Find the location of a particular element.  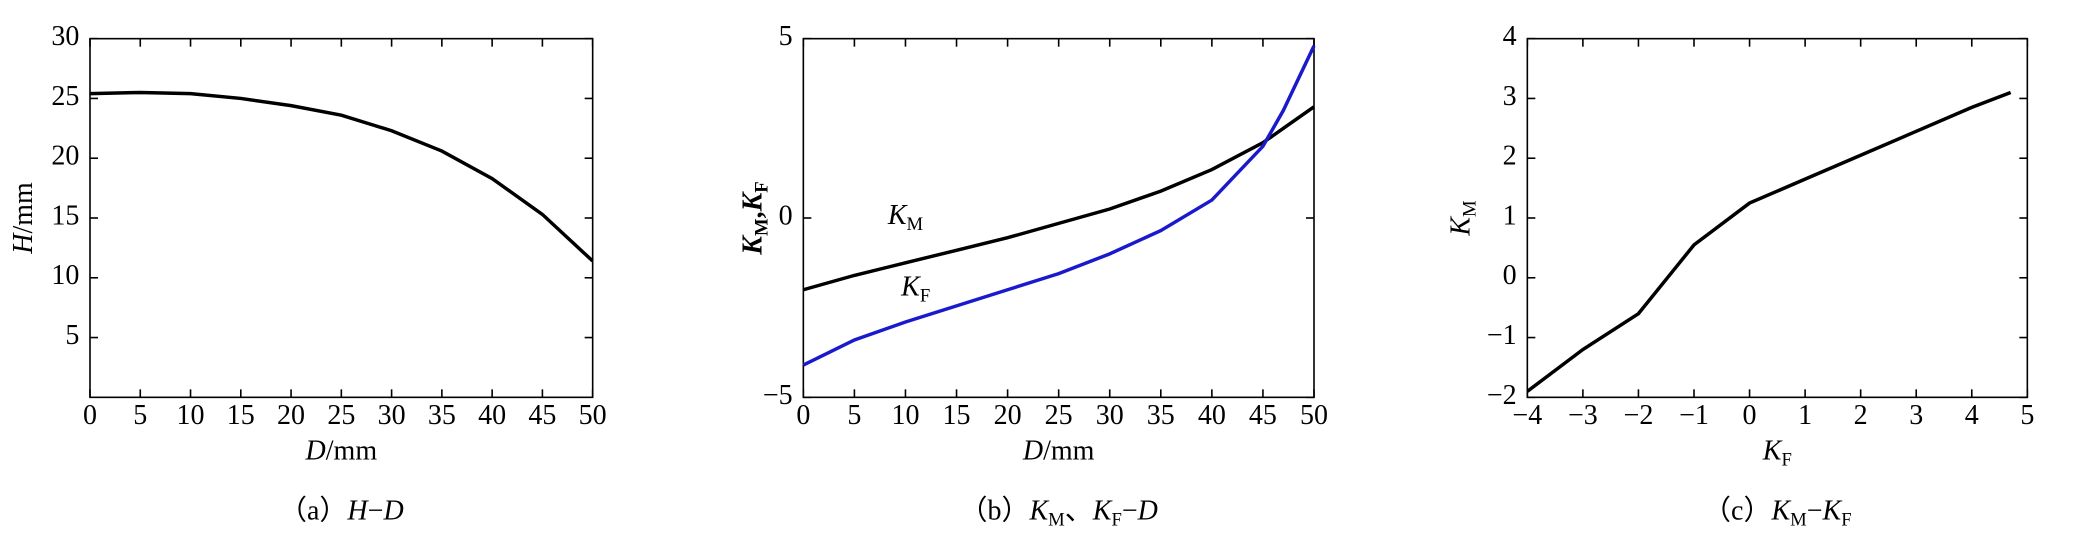

caption: （c）KM​−KF​ is located at coordinates (1777, 513).